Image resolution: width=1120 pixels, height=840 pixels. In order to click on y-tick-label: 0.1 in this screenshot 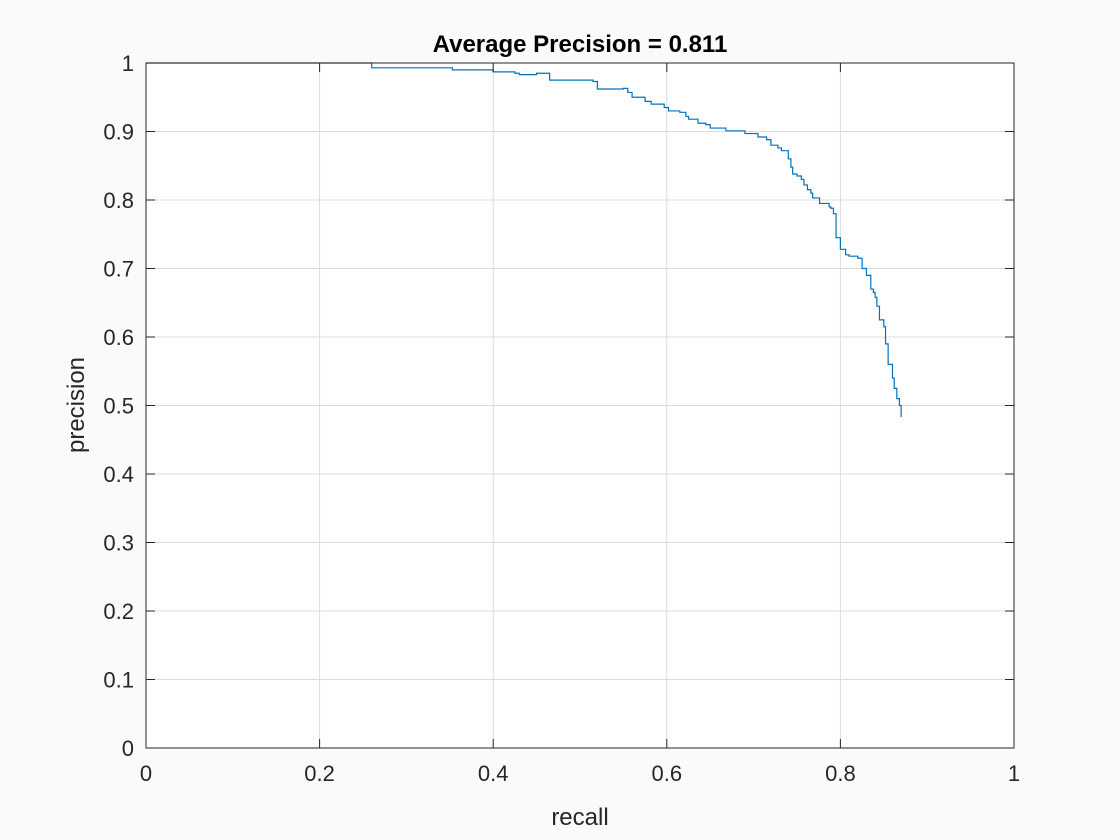, I will do `click(118, 680)`.